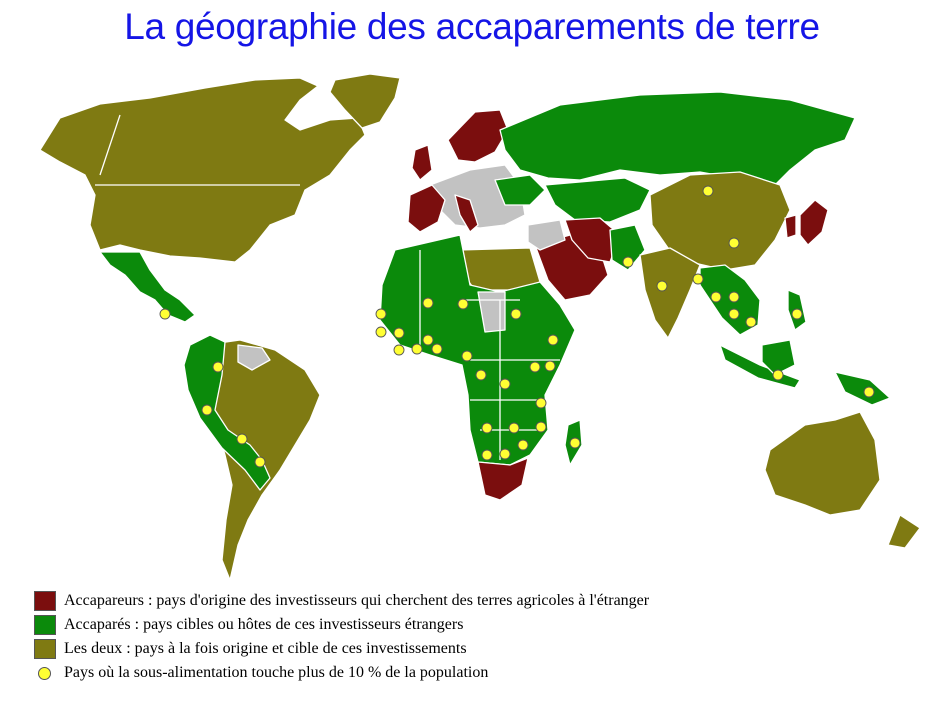 Image resolution: width=944 pixels, height=710 pixels. I want to click on region-uk, so click(422, 162).